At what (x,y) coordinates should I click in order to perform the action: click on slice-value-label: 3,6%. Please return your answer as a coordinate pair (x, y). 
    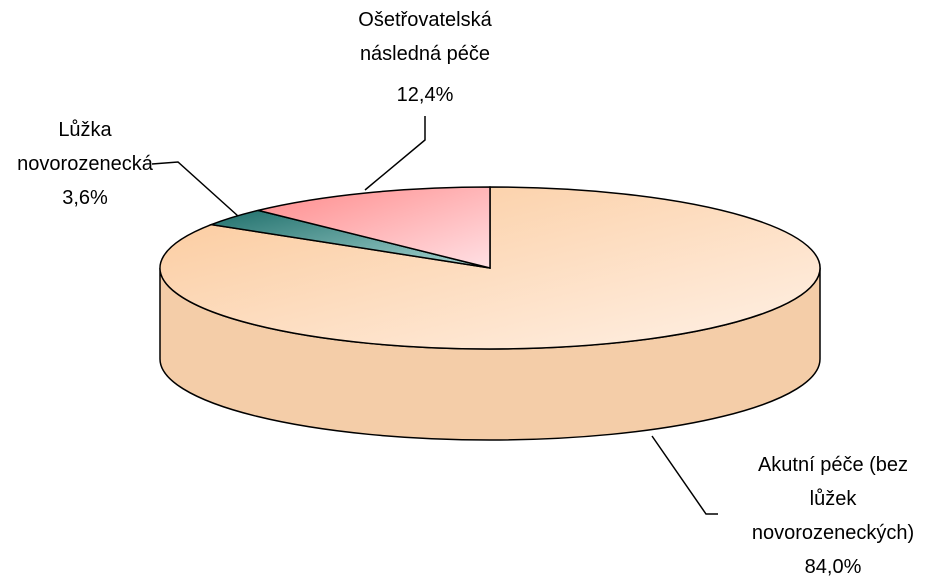
    Looking at the image, I should click on (85, 198).